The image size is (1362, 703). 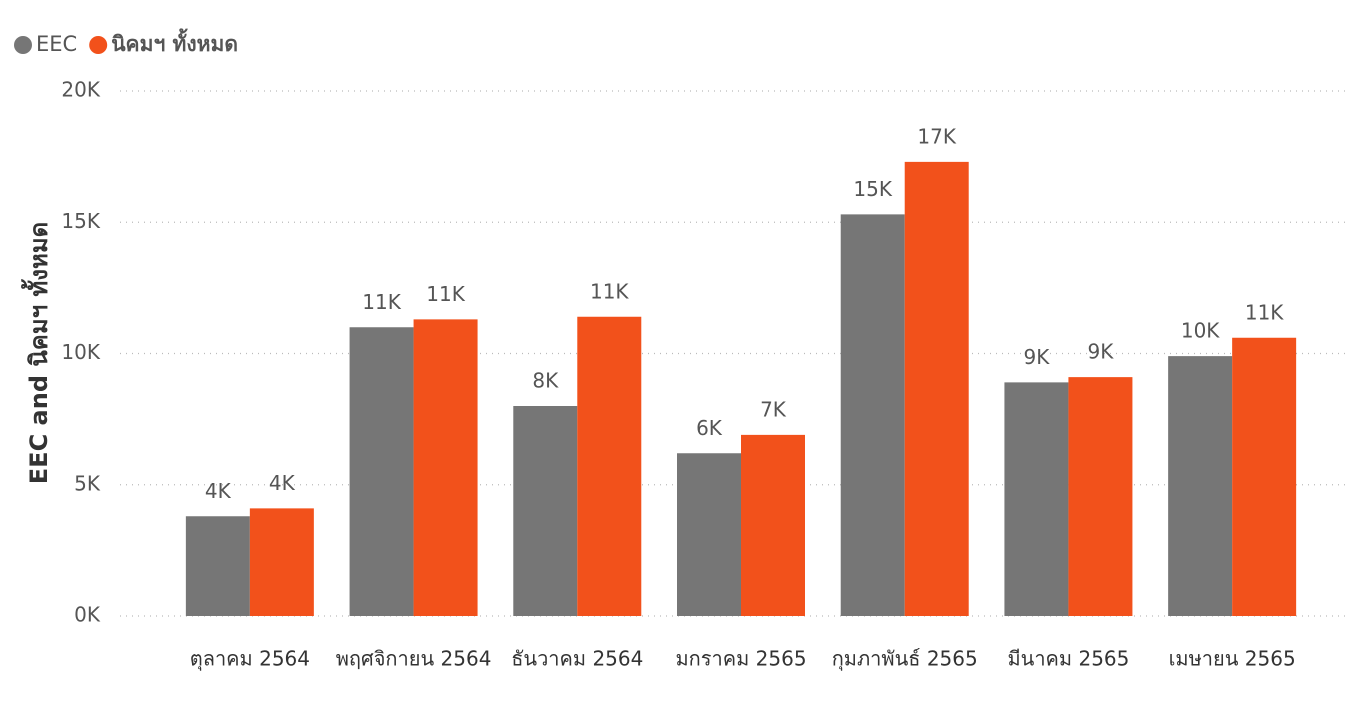 I want to click on y-tick-label: 20K, so click(x=80, y=90).